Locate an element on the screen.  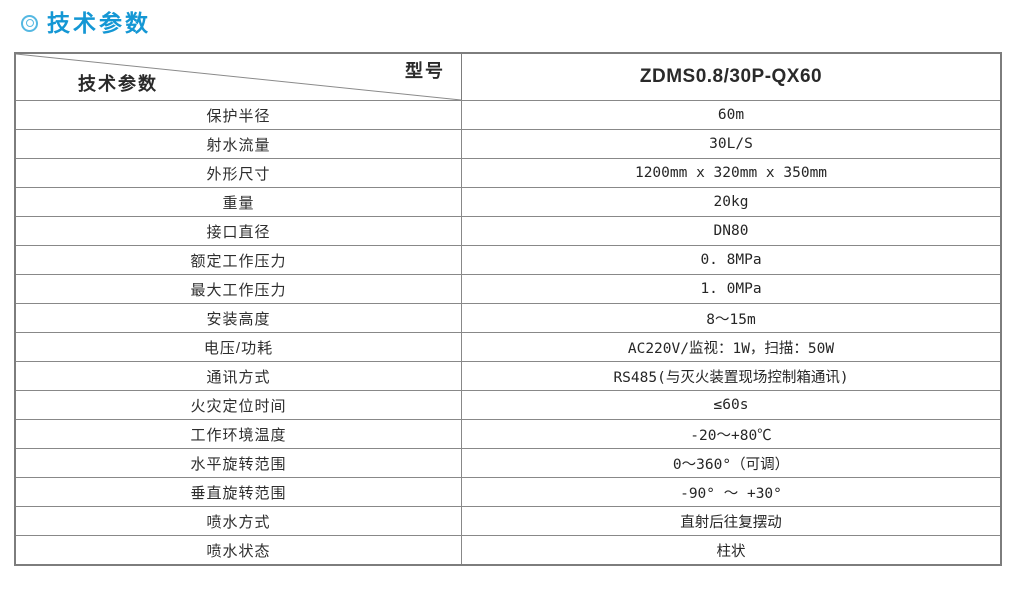
spec-value: AC220V/监视：1W，扫描：50W is located at coordinates (731, 348).